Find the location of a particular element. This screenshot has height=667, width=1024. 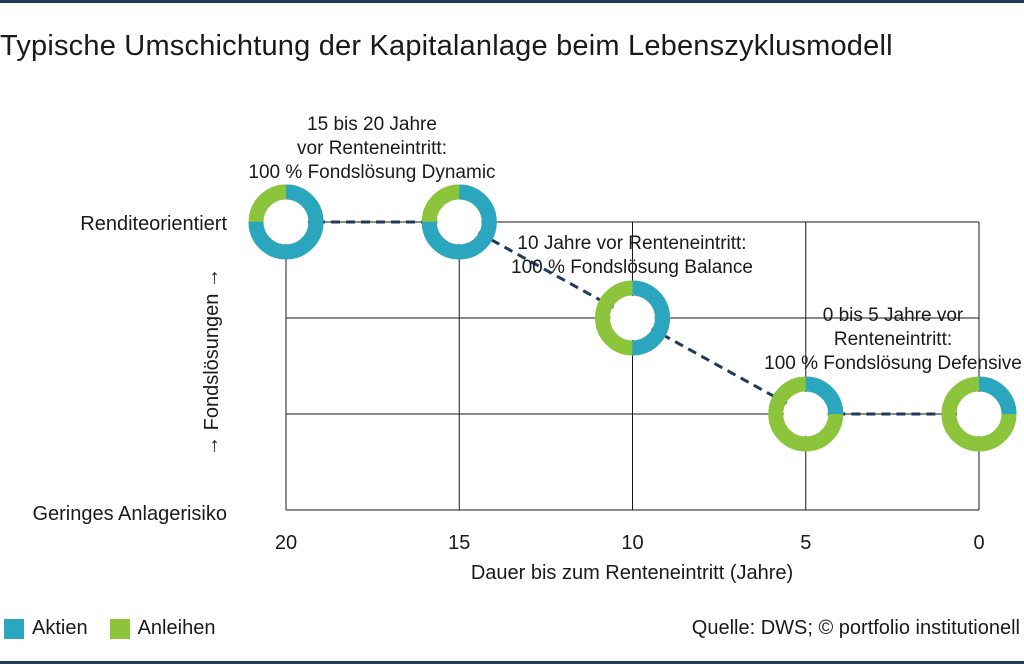

legend-swatch-aktien is located at coordinates (14, 628).